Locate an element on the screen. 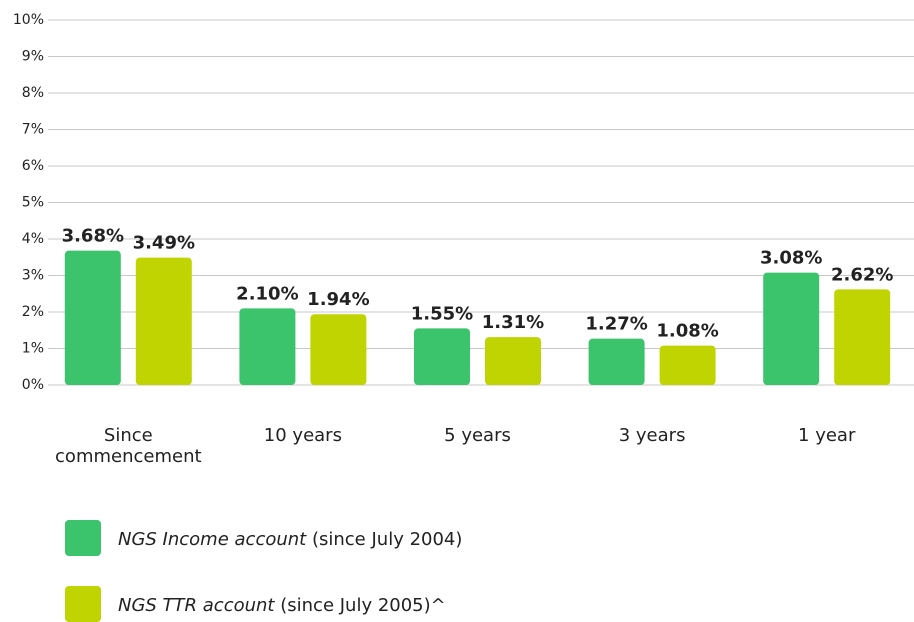  legend-name: NGS TTR account is located at coordinates (196, 605).